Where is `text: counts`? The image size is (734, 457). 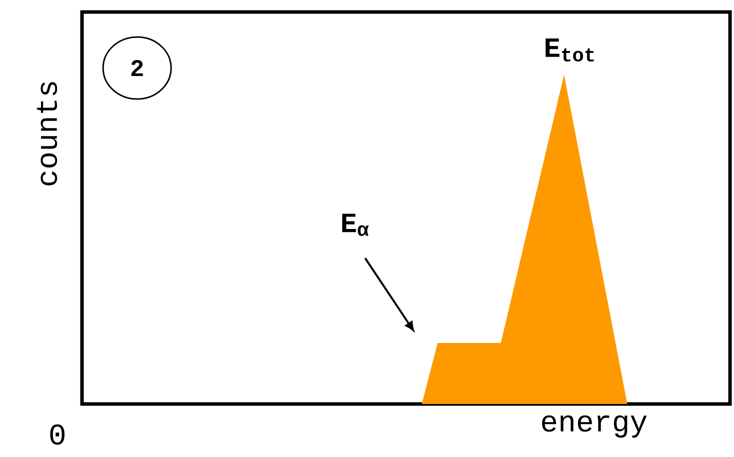
text: counts is located at coordinates (47, 134).